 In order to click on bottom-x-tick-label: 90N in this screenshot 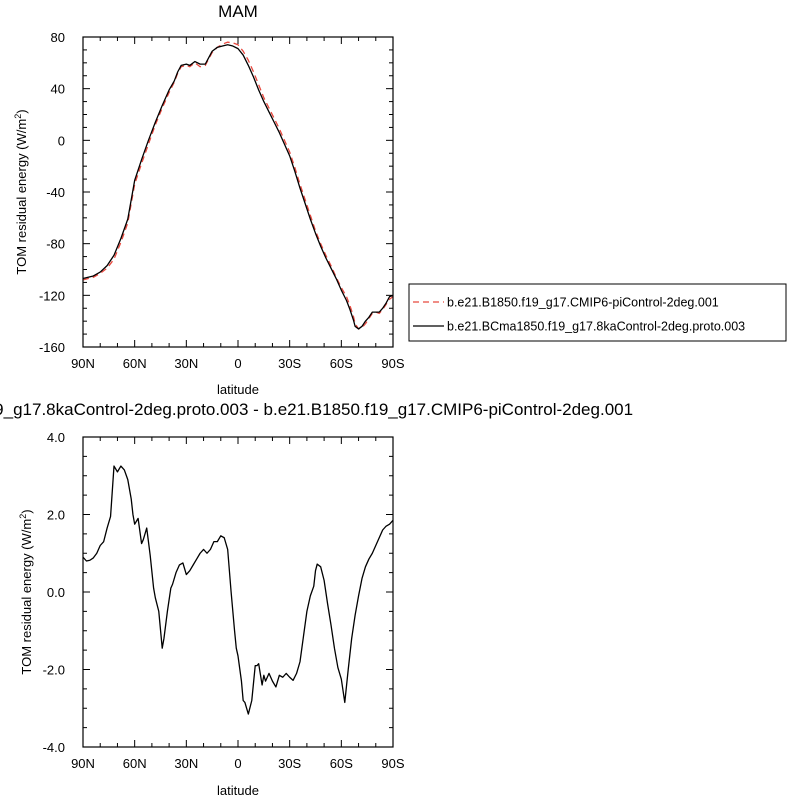, I will do `click(83, 763)`.